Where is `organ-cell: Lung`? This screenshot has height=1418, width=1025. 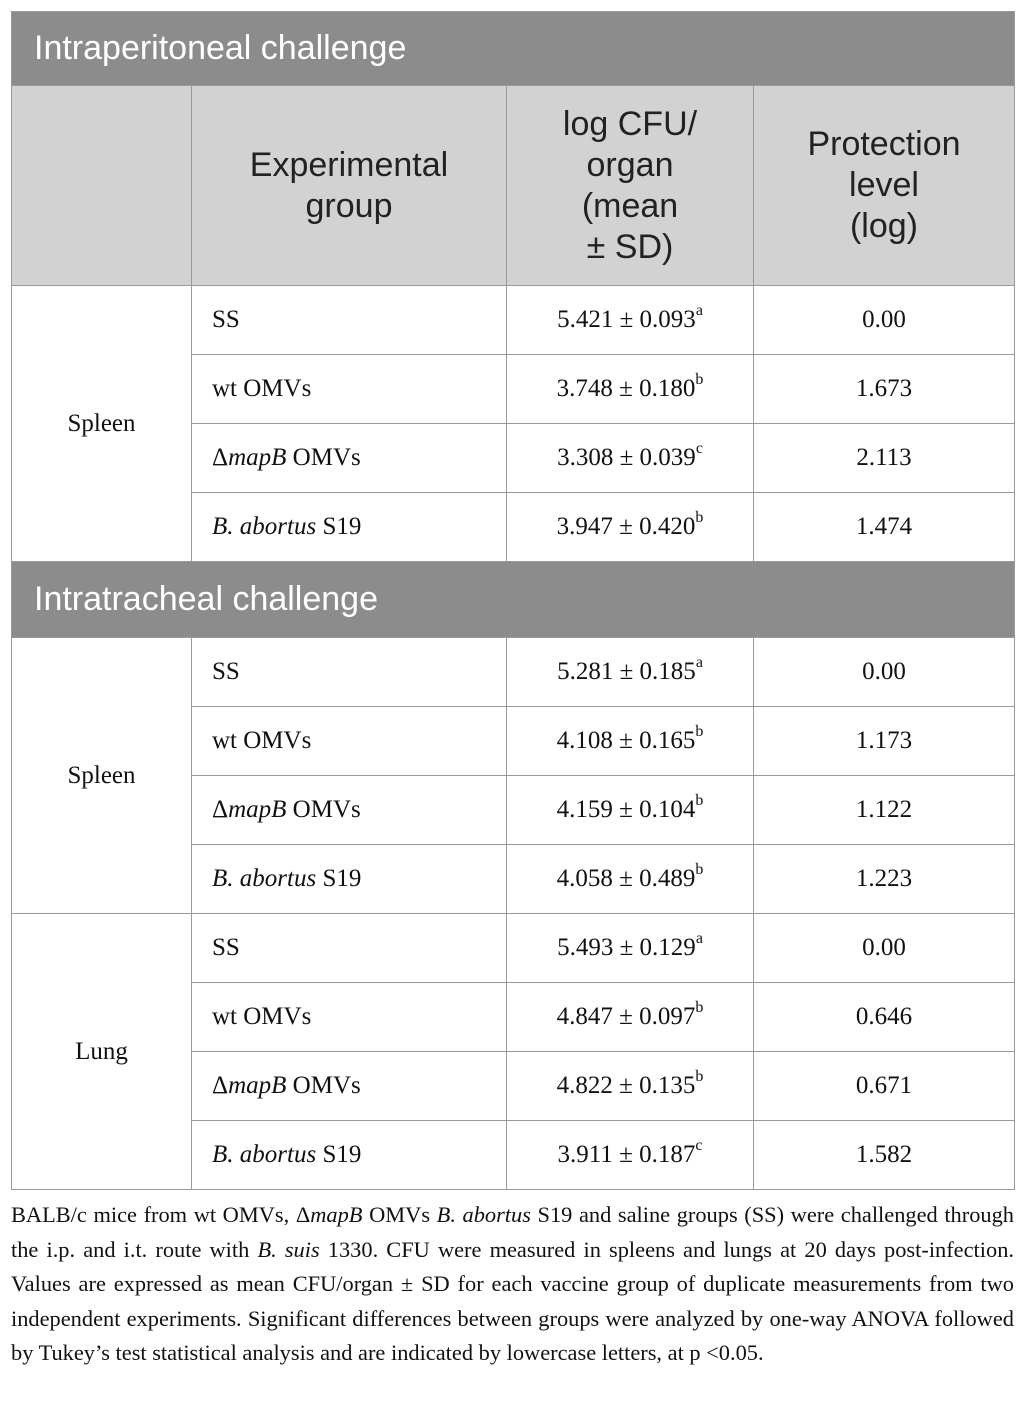 organ-cell: Lung is located at coordinates (101, 1051).